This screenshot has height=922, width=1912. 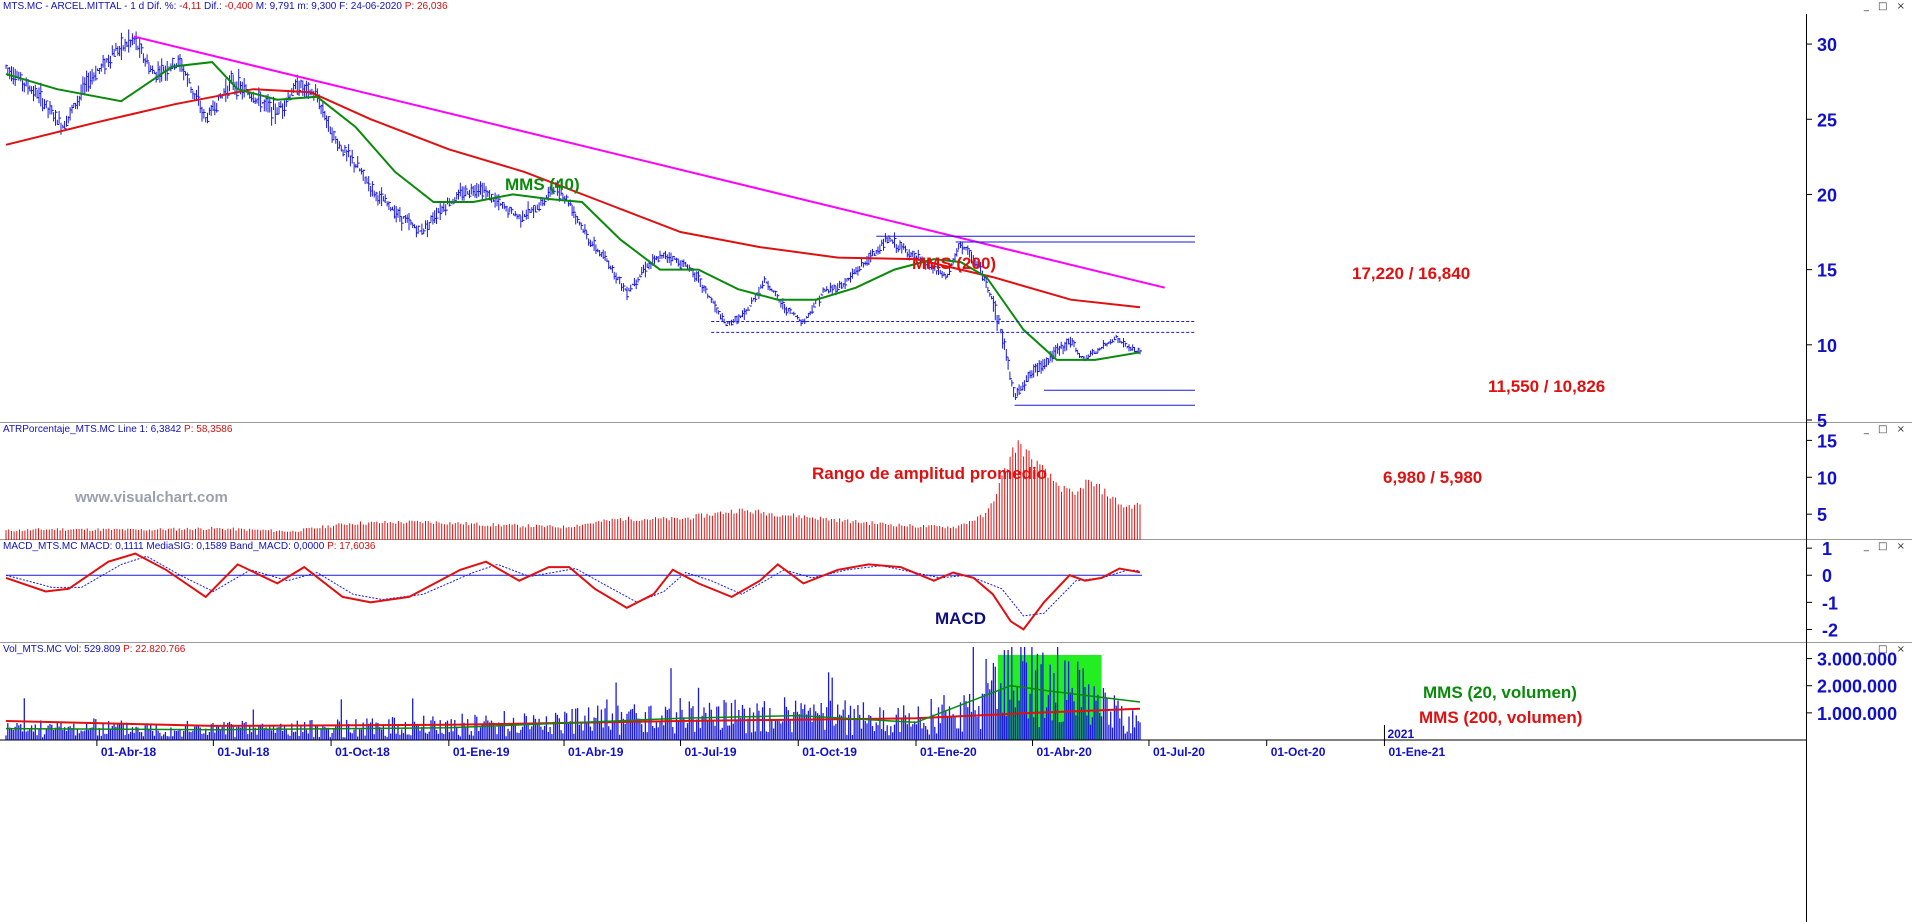 What do you see at coordinates (829, 752) in the screenshot?
I see `x-tick-label: 01-Oct-19` at bounding box center [829, 752].